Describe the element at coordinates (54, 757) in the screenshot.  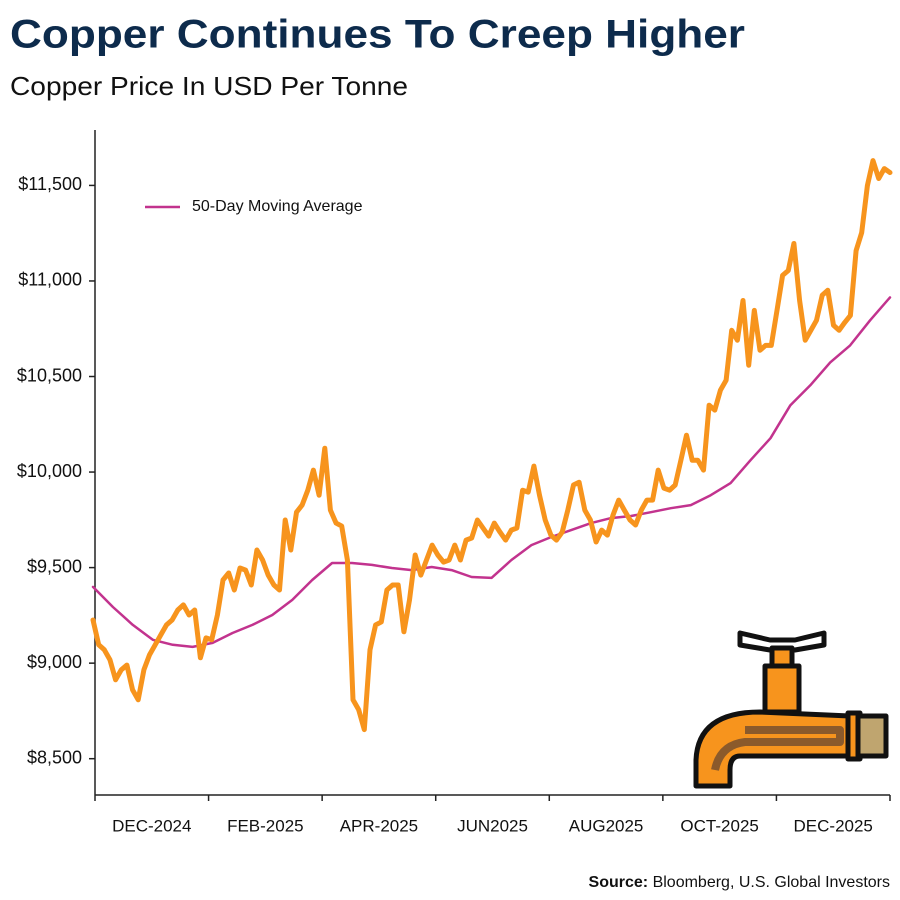
I see `y-tick-label: $8,500` at that location.